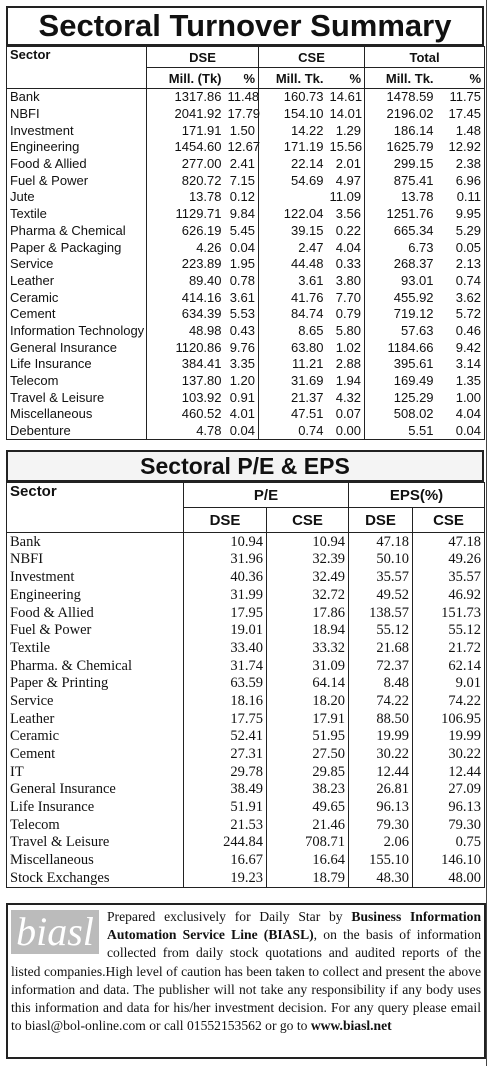  What do you see at coordinates (66, 247) in the screenshot?
I see `sector-name: Paper & Packaging` at bounding box center [66, 247].